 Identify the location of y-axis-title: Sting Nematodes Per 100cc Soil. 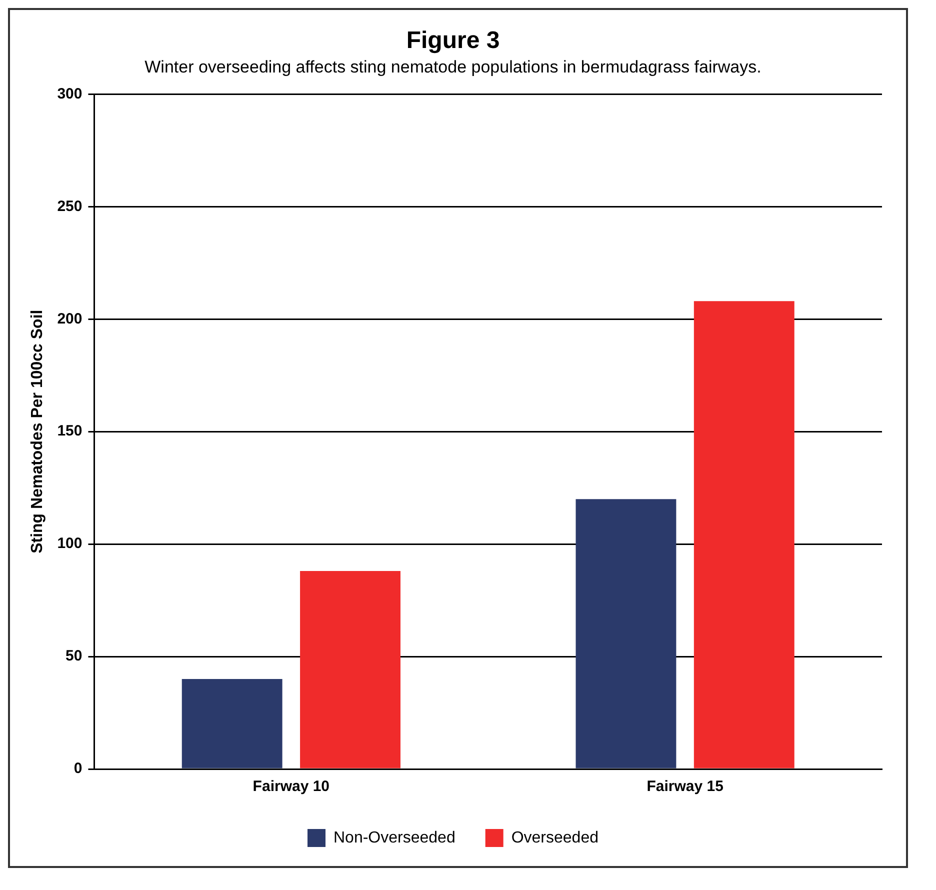
(37, 432).